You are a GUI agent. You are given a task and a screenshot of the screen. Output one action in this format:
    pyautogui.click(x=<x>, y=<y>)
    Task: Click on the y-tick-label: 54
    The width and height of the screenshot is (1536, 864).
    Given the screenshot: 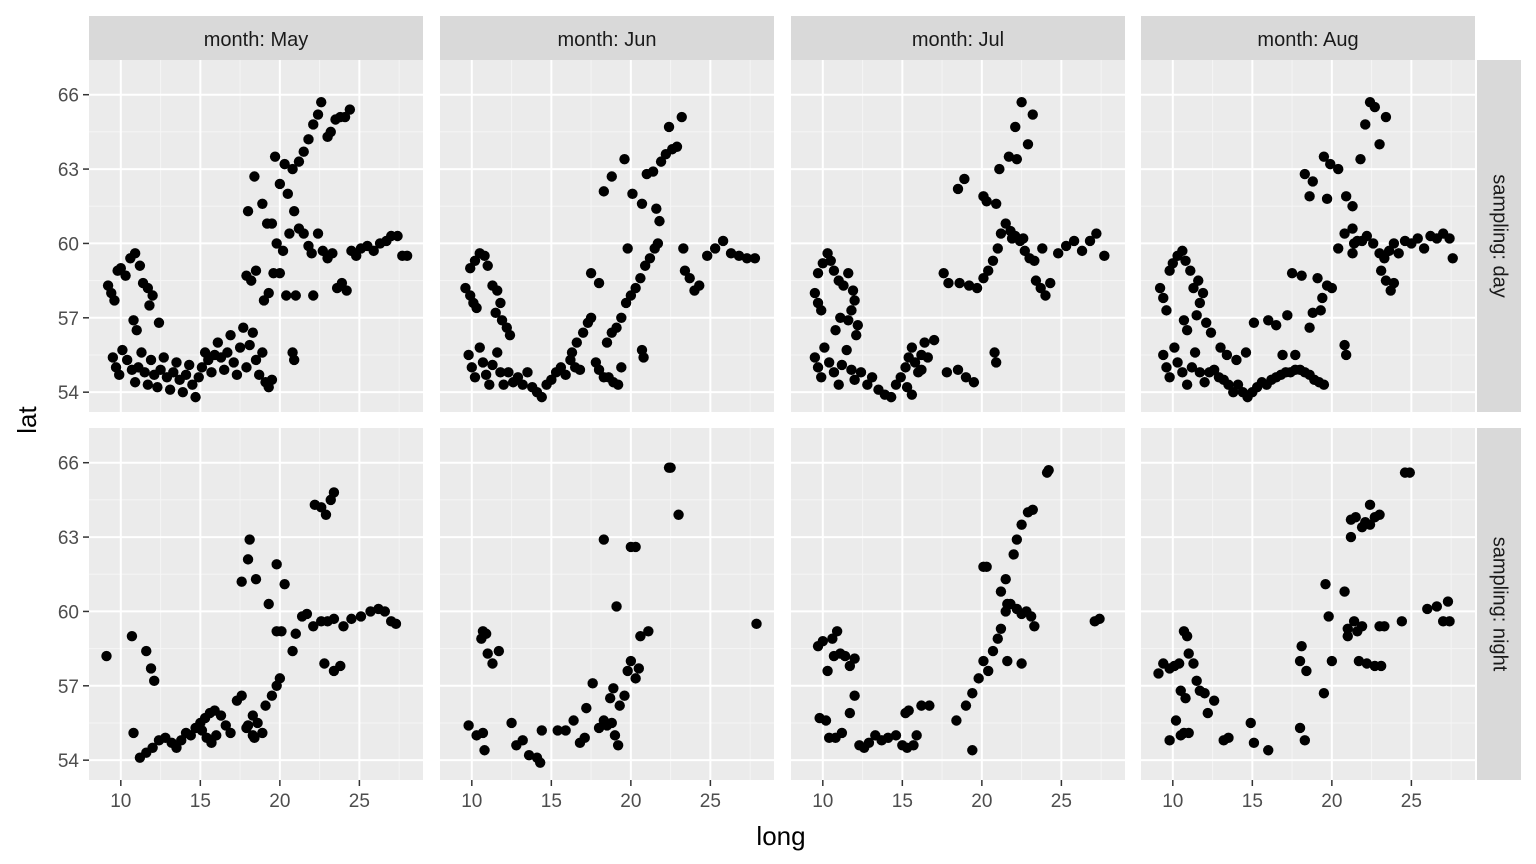 What is the action you would take?
    pyautogui.click(x=69, y=761)
    